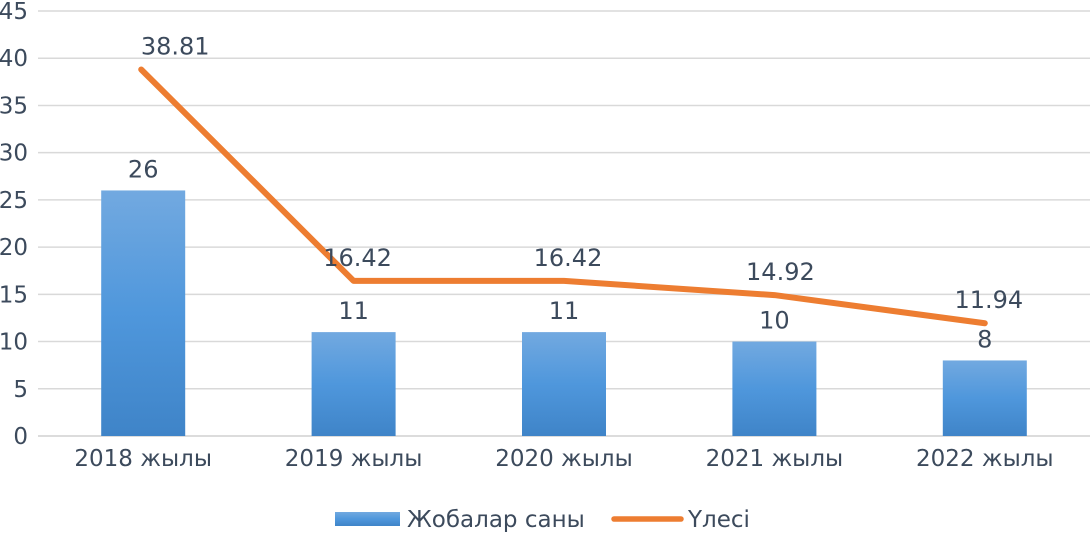  I want to click on bar-data-label: 8, so click(984, 339).